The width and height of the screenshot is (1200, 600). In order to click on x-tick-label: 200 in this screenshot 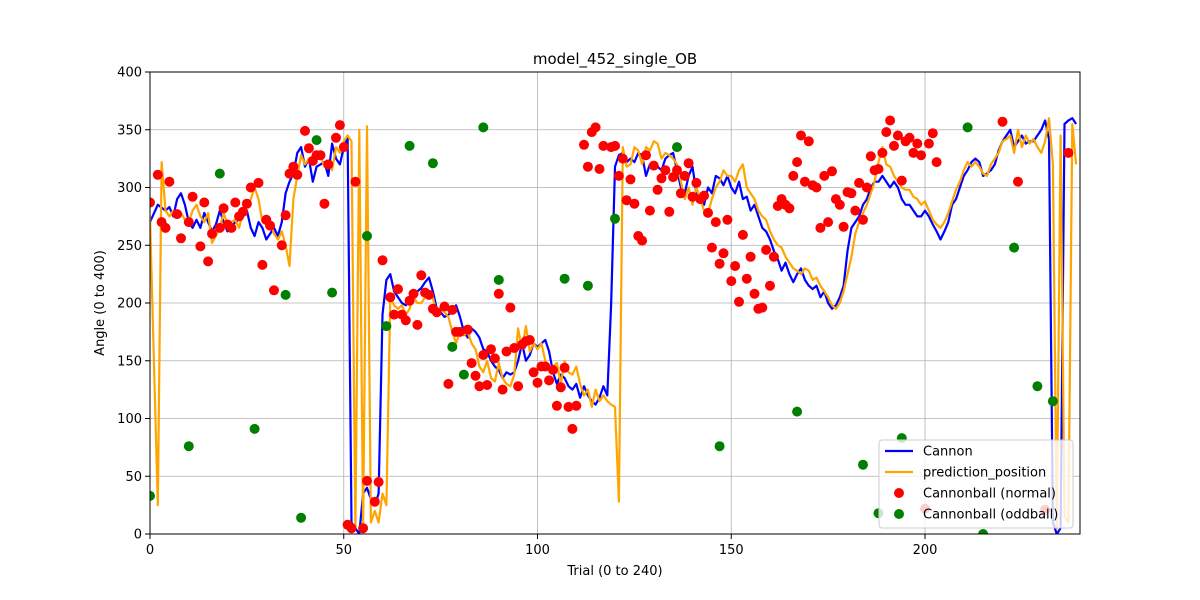, I will do `click(925, 550)`.